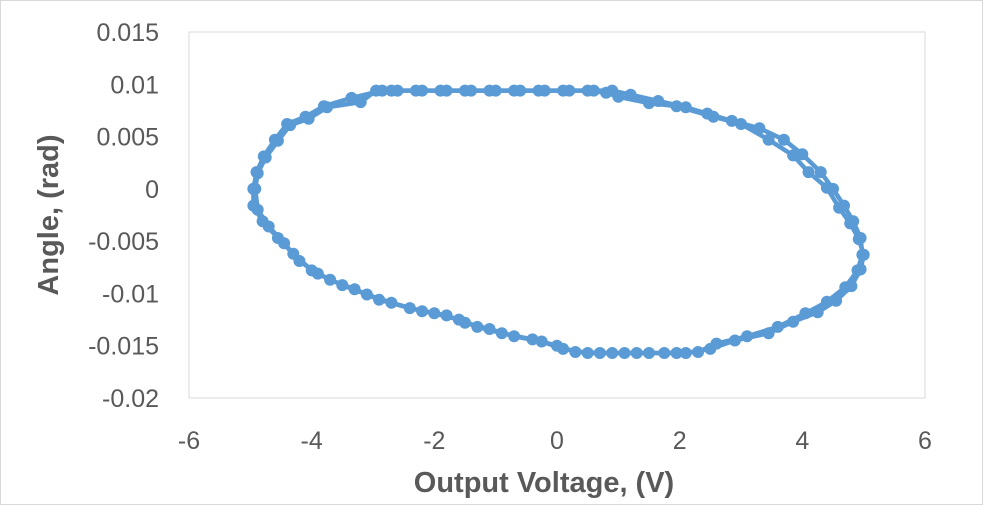 This screenshot has height=505, width=983. I want to click on x-tick-label: 6, so click(925, 441).